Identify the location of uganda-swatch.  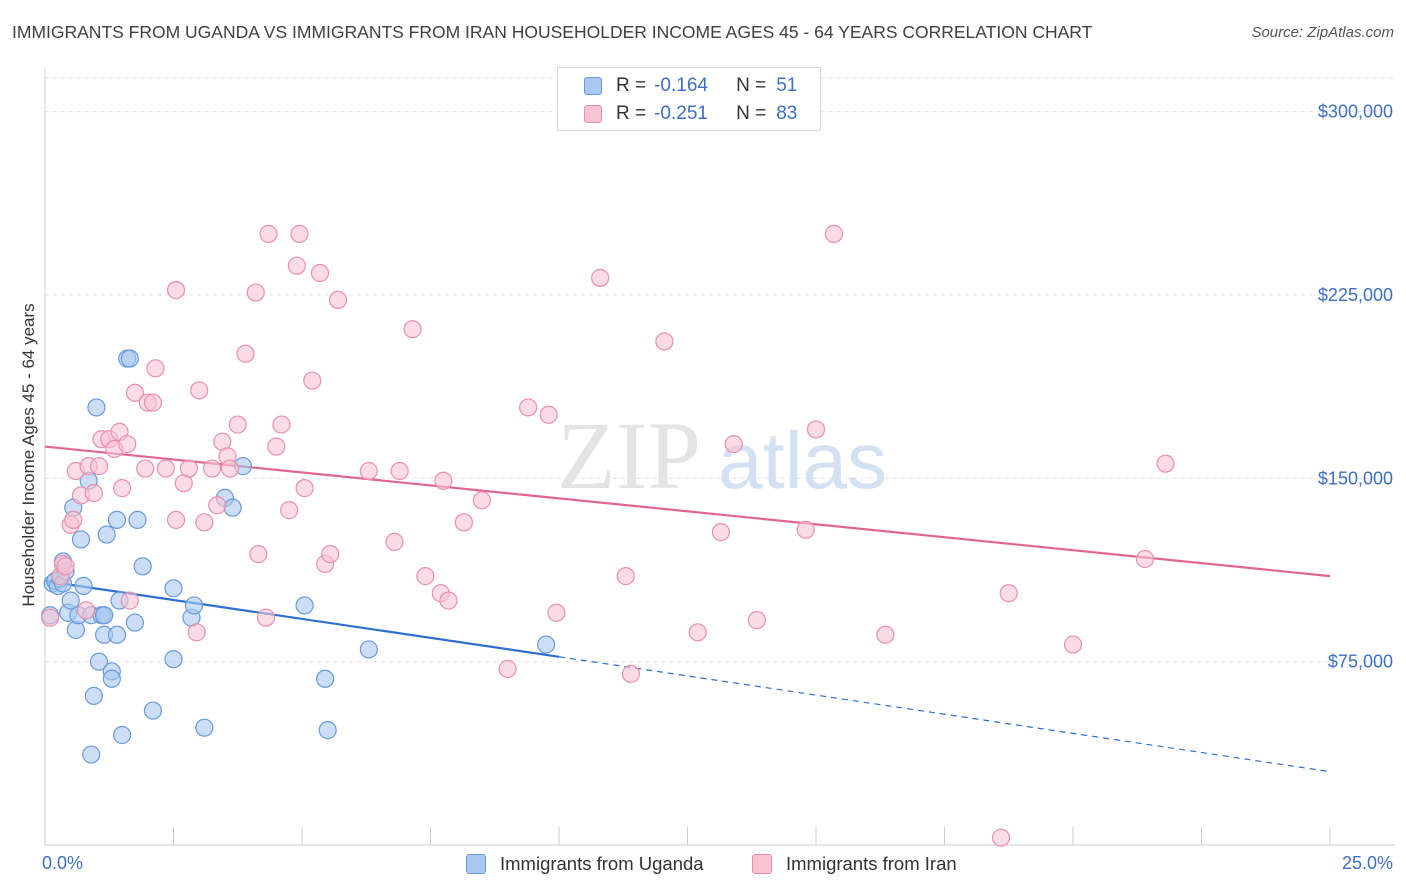
(593, 86).